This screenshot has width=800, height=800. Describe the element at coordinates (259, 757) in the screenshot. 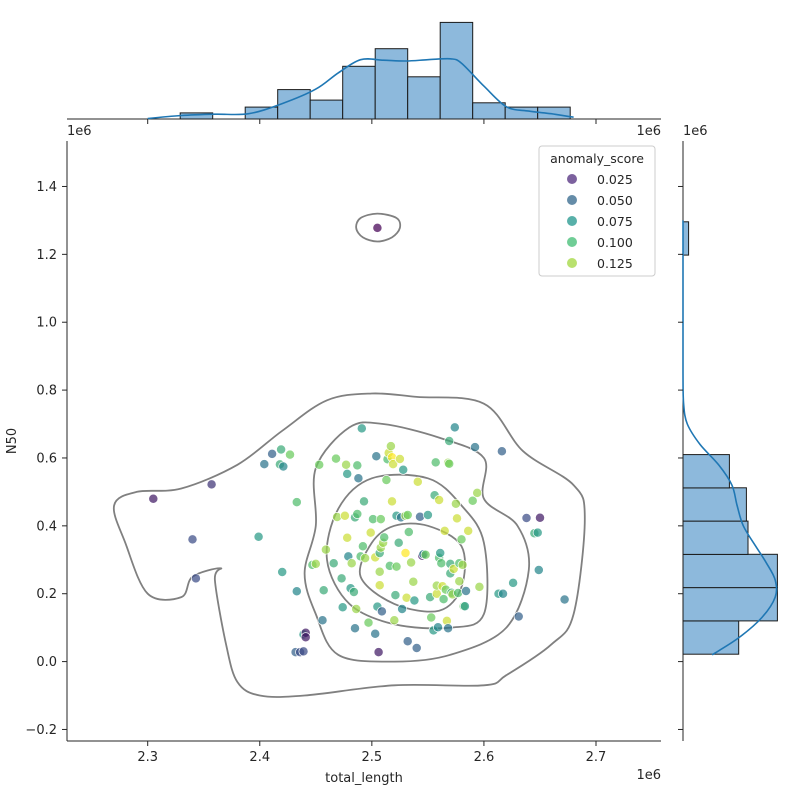

I see `x-tick-label: 2.4` at that location.